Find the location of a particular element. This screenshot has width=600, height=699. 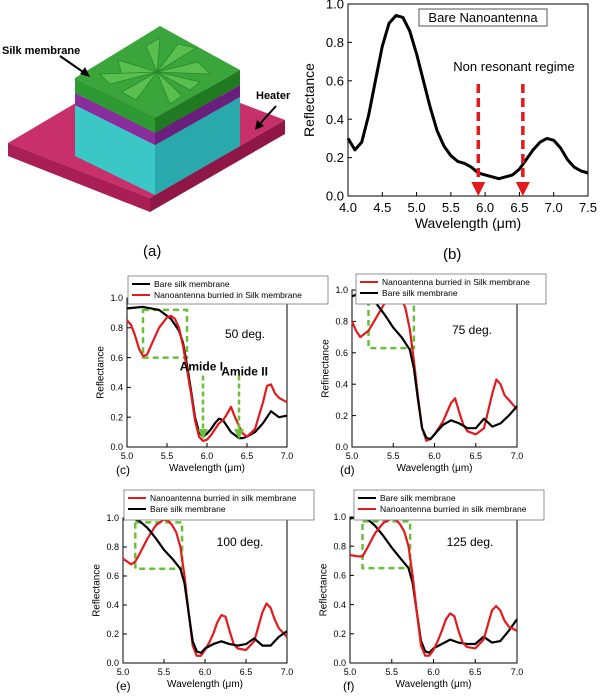

x-tick-label-e: 5.0 is located at coordinates (123, 672).